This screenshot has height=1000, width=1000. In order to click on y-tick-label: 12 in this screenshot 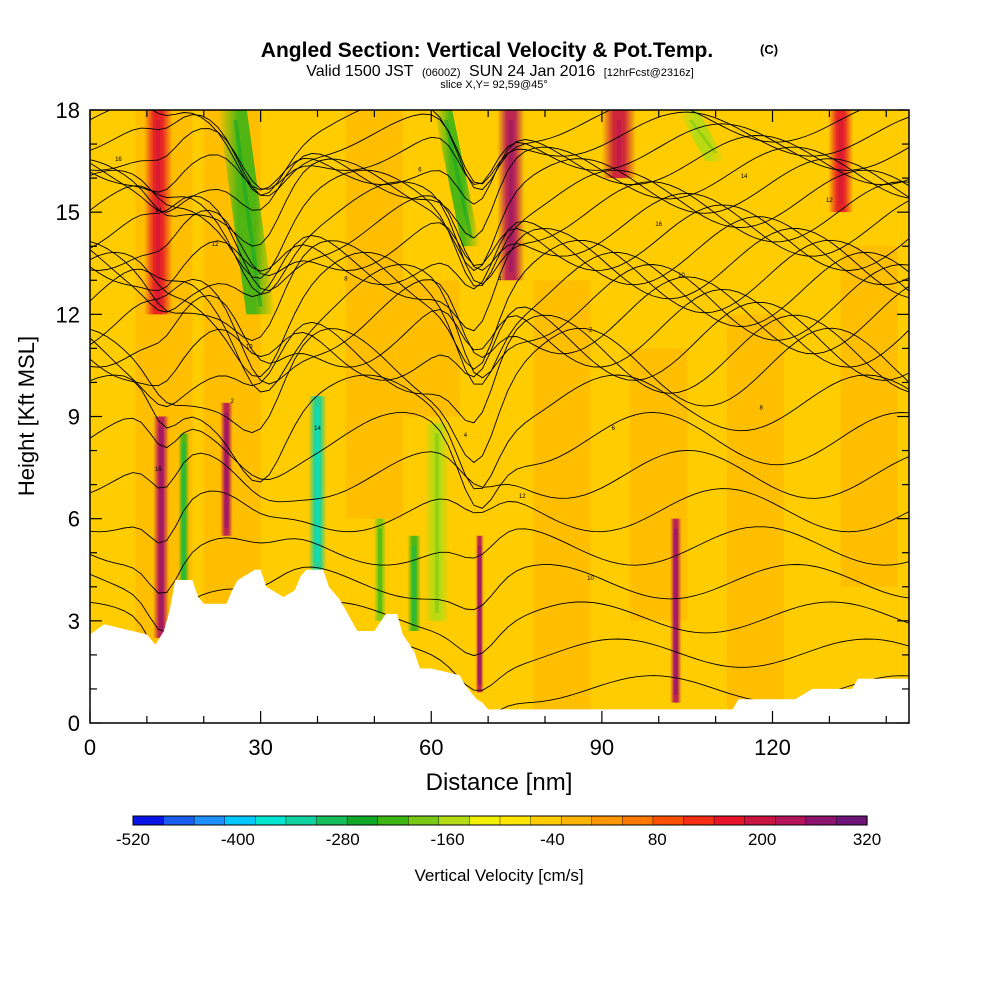, I will do `click(68, 314)`.